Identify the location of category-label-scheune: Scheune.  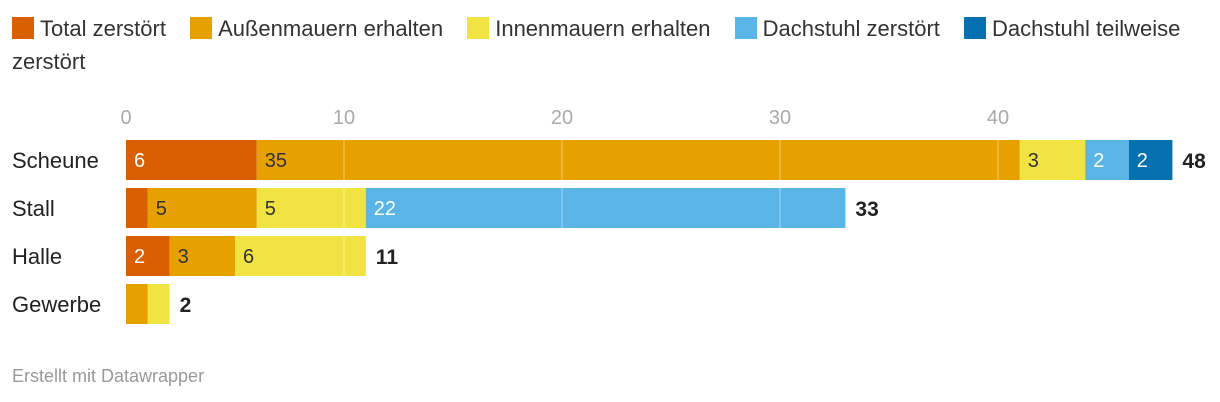
(55, 160).